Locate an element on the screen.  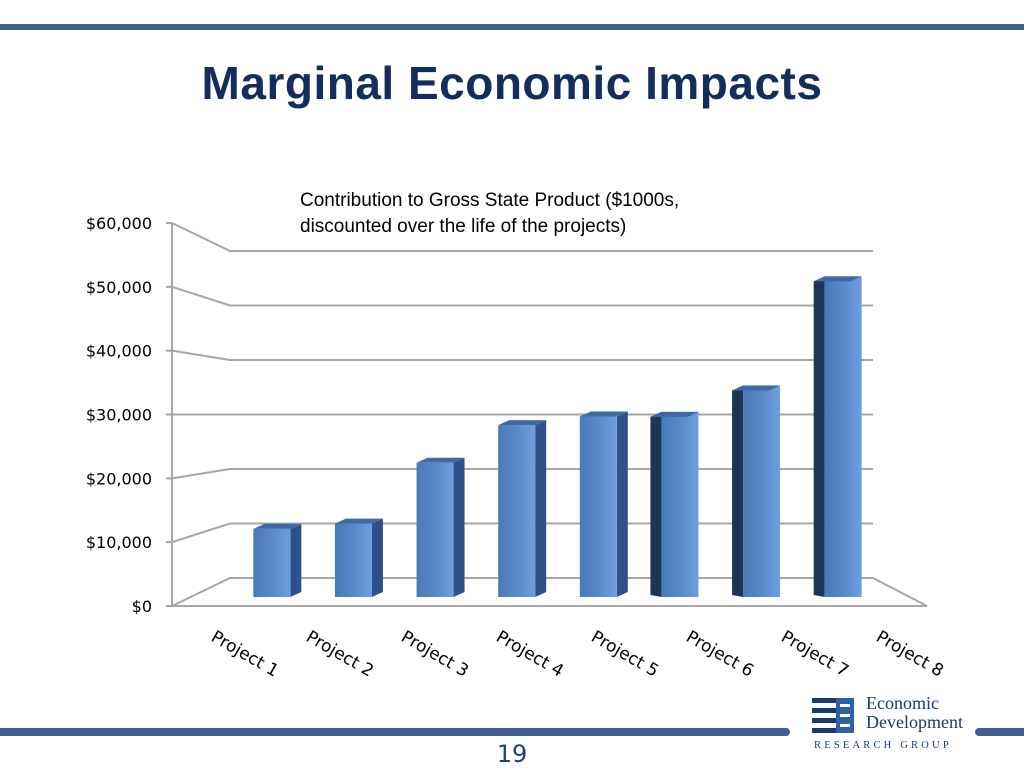
logo-line-1: Economic is located at coordinates (902, 703).